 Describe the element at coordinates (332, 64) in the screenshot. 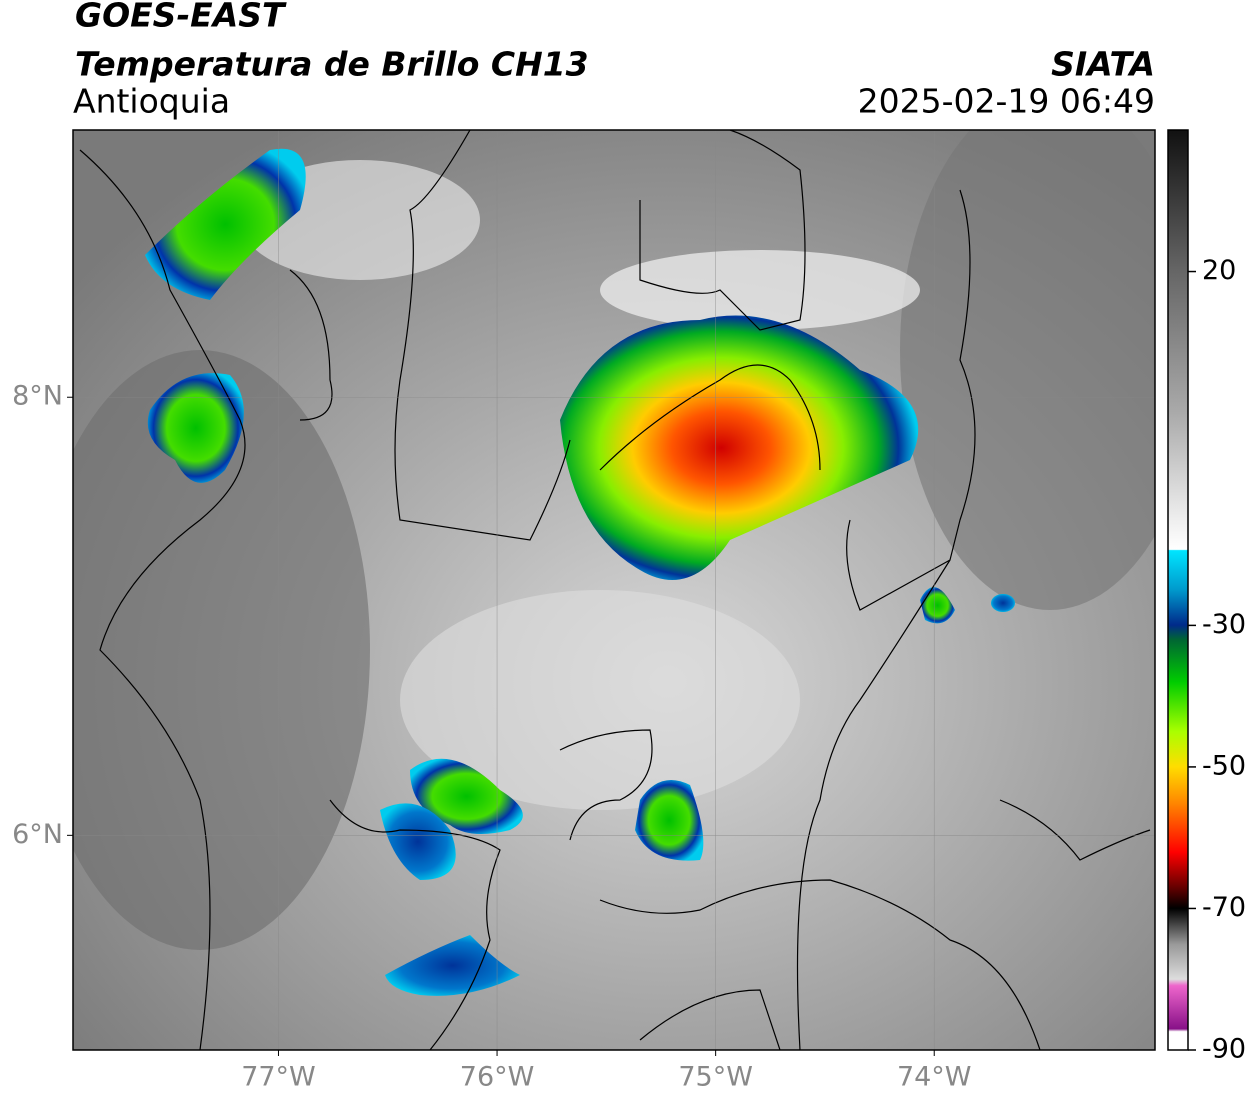

I see `subtitle: Temperatura de Brillo CH13` at that location.